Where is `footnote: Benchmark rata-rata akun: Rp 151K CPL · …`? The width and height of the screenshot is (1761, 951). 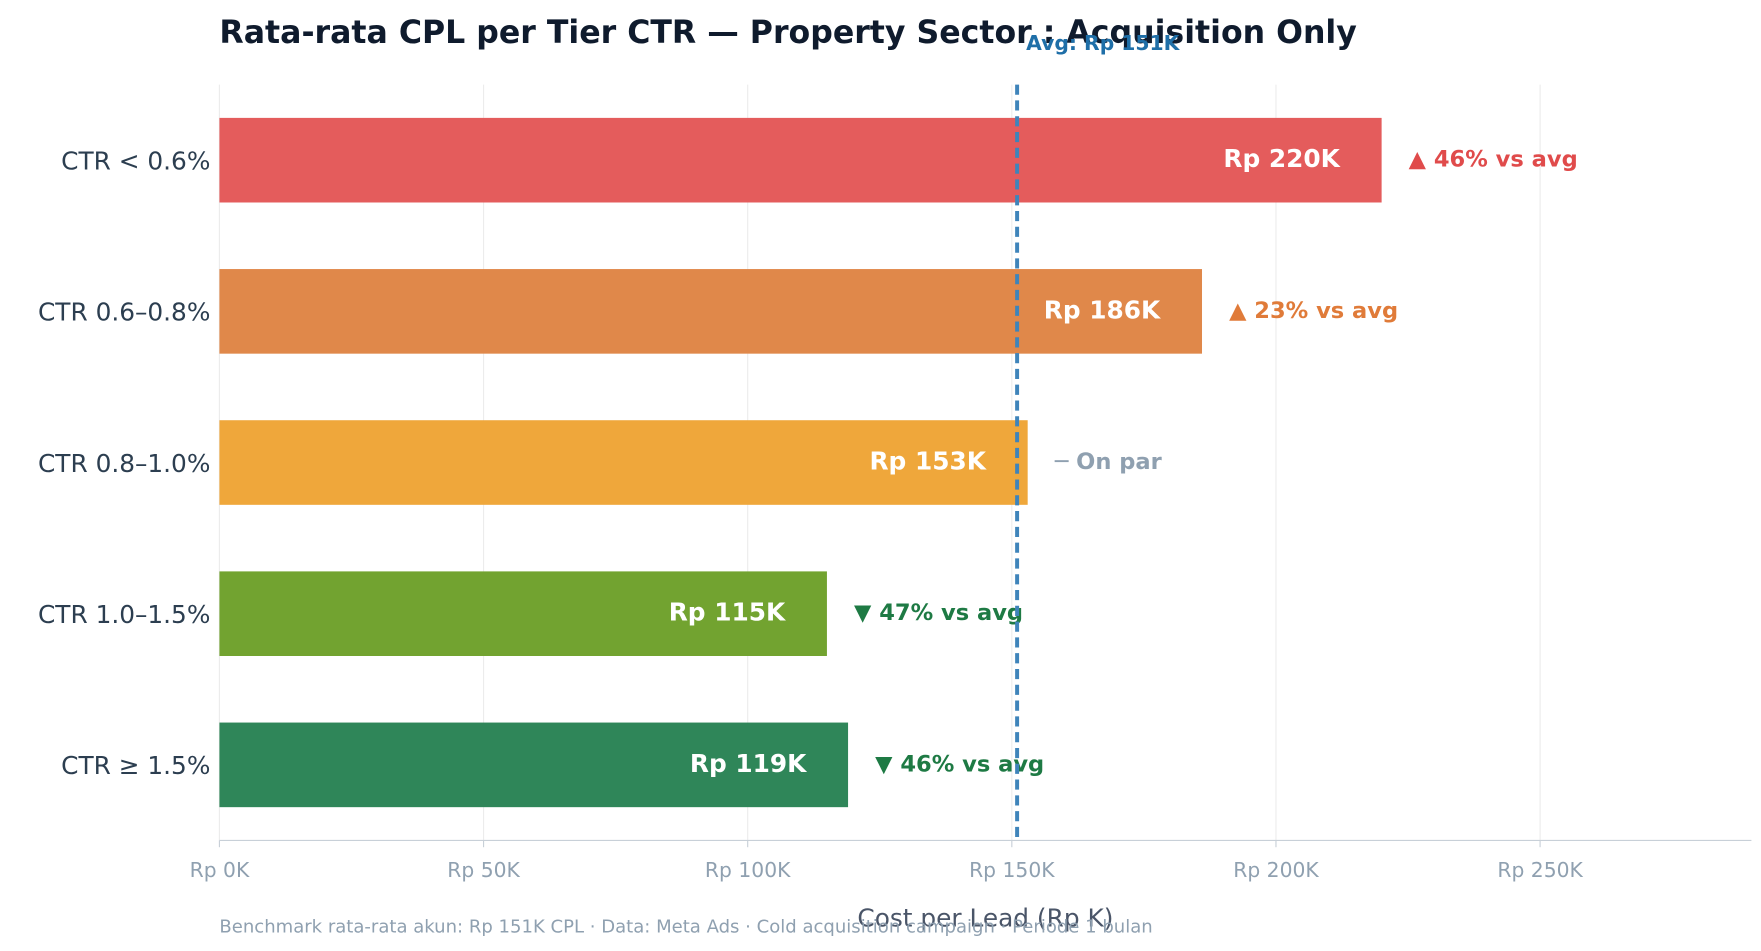
footnote: Benchmark rata-rata akun: Rp 151K CPL · … is located at coordinates (685, 926).